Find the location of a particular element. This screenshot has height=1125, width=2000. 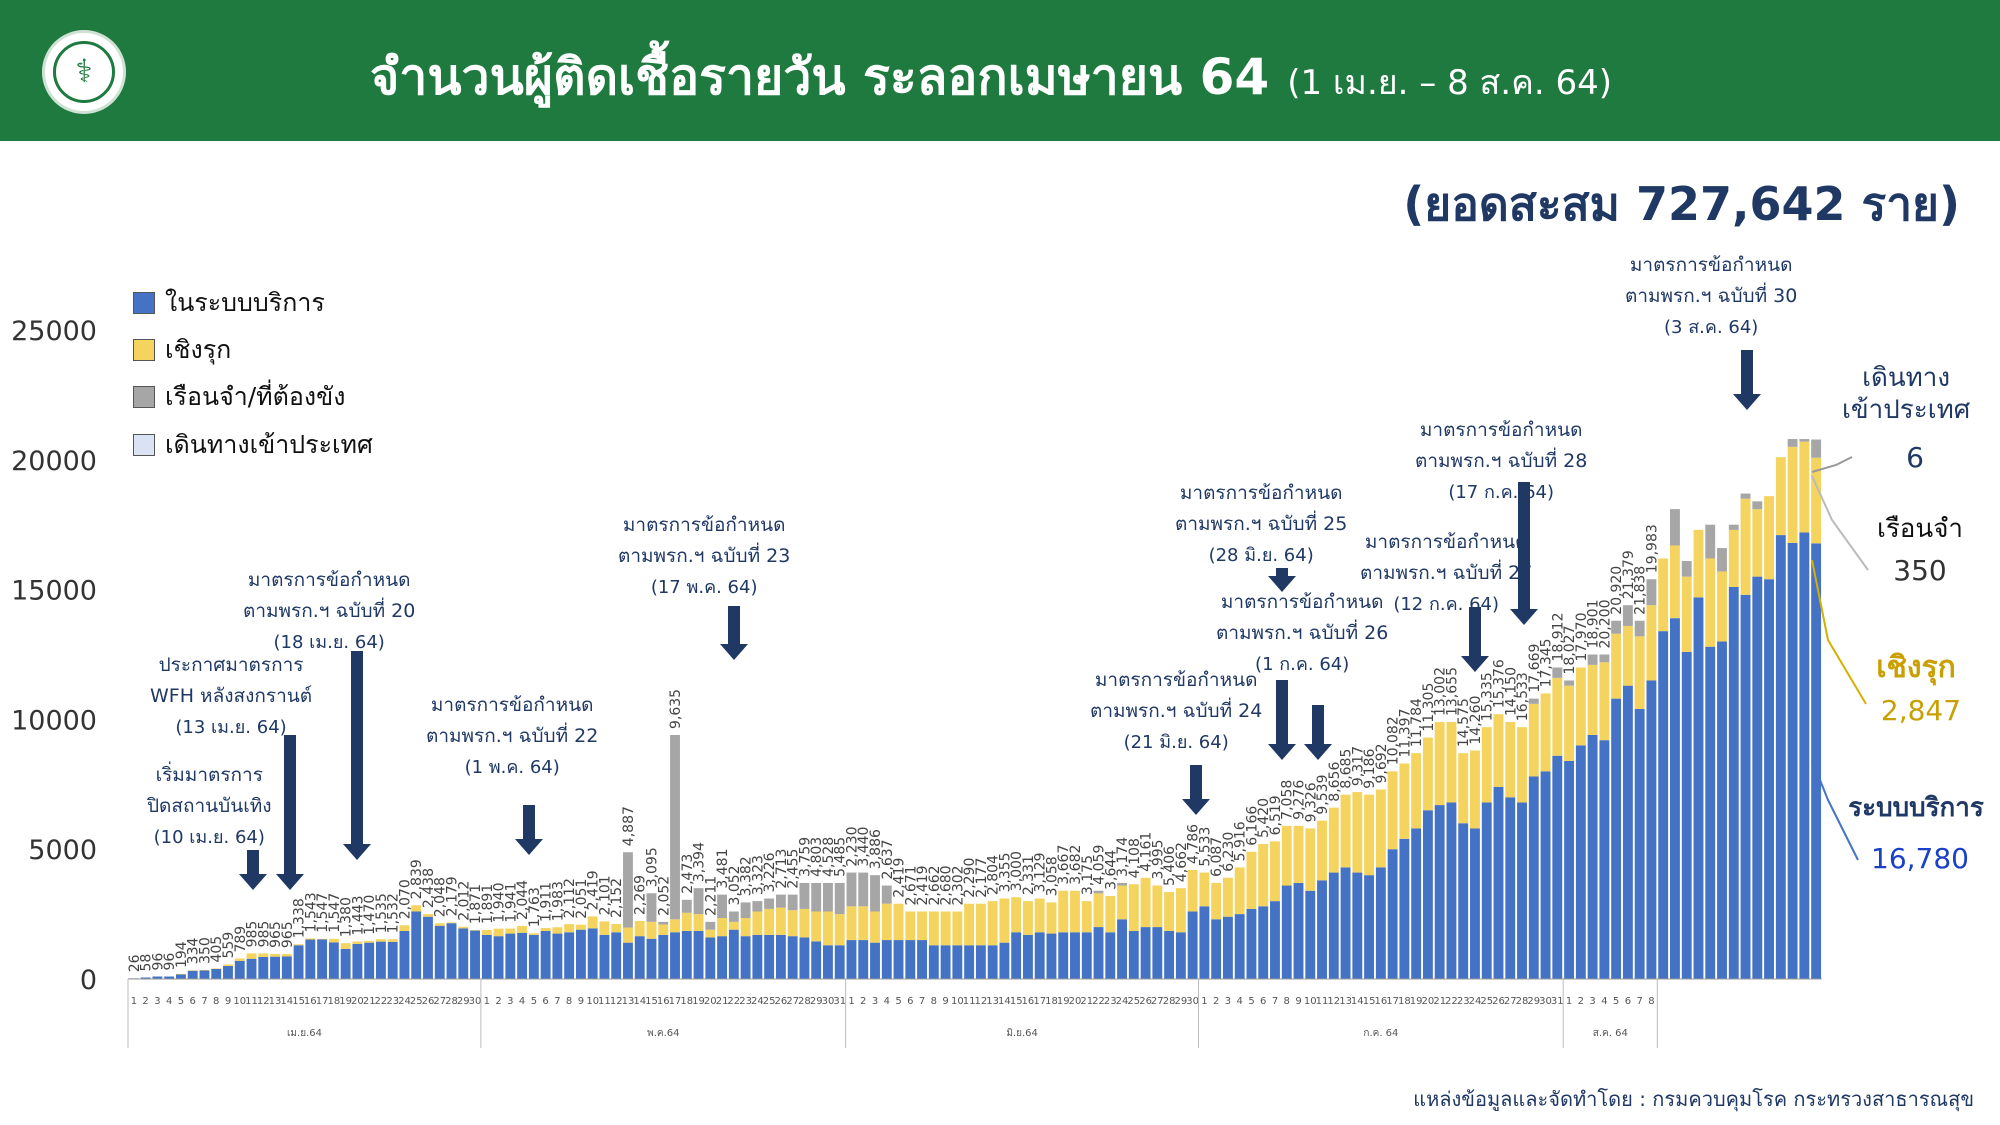

data-label: 3,226 is located at coordinates (770, 872).